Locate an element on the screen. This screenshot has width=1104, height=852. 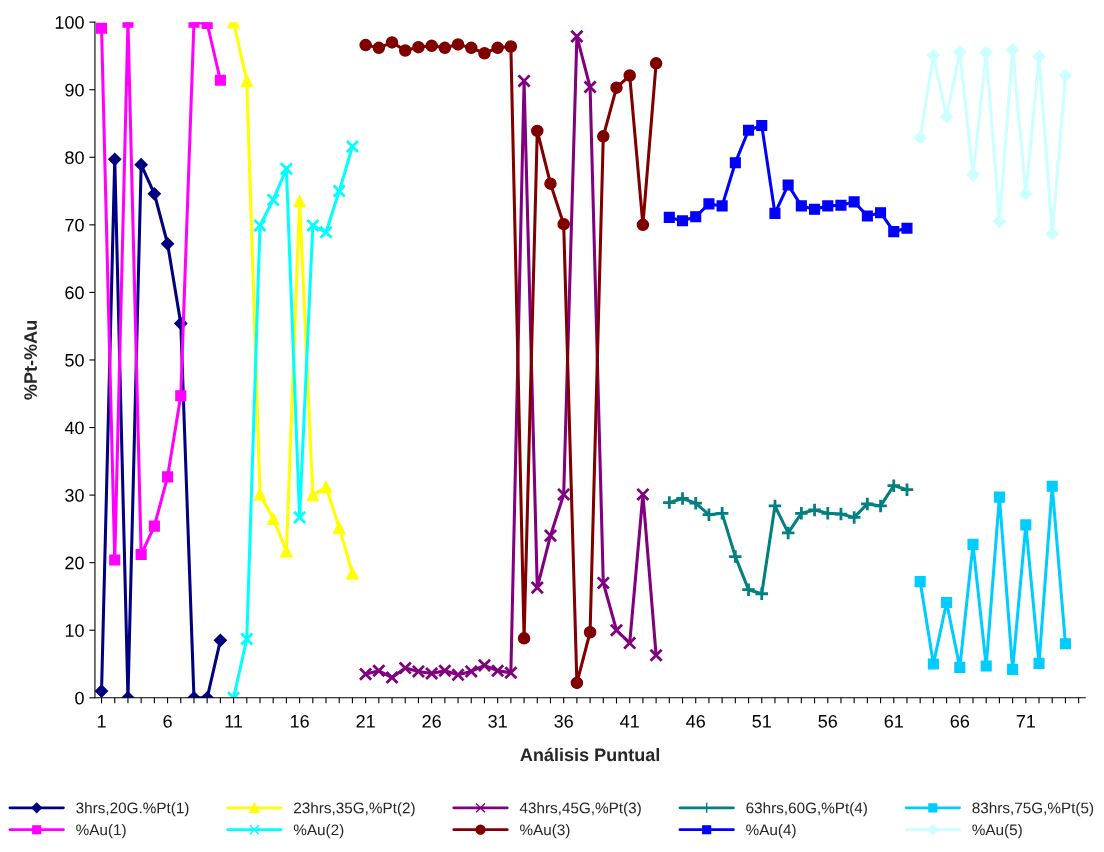
x-tick-label: 71 is located at coordinates (1025, 721).